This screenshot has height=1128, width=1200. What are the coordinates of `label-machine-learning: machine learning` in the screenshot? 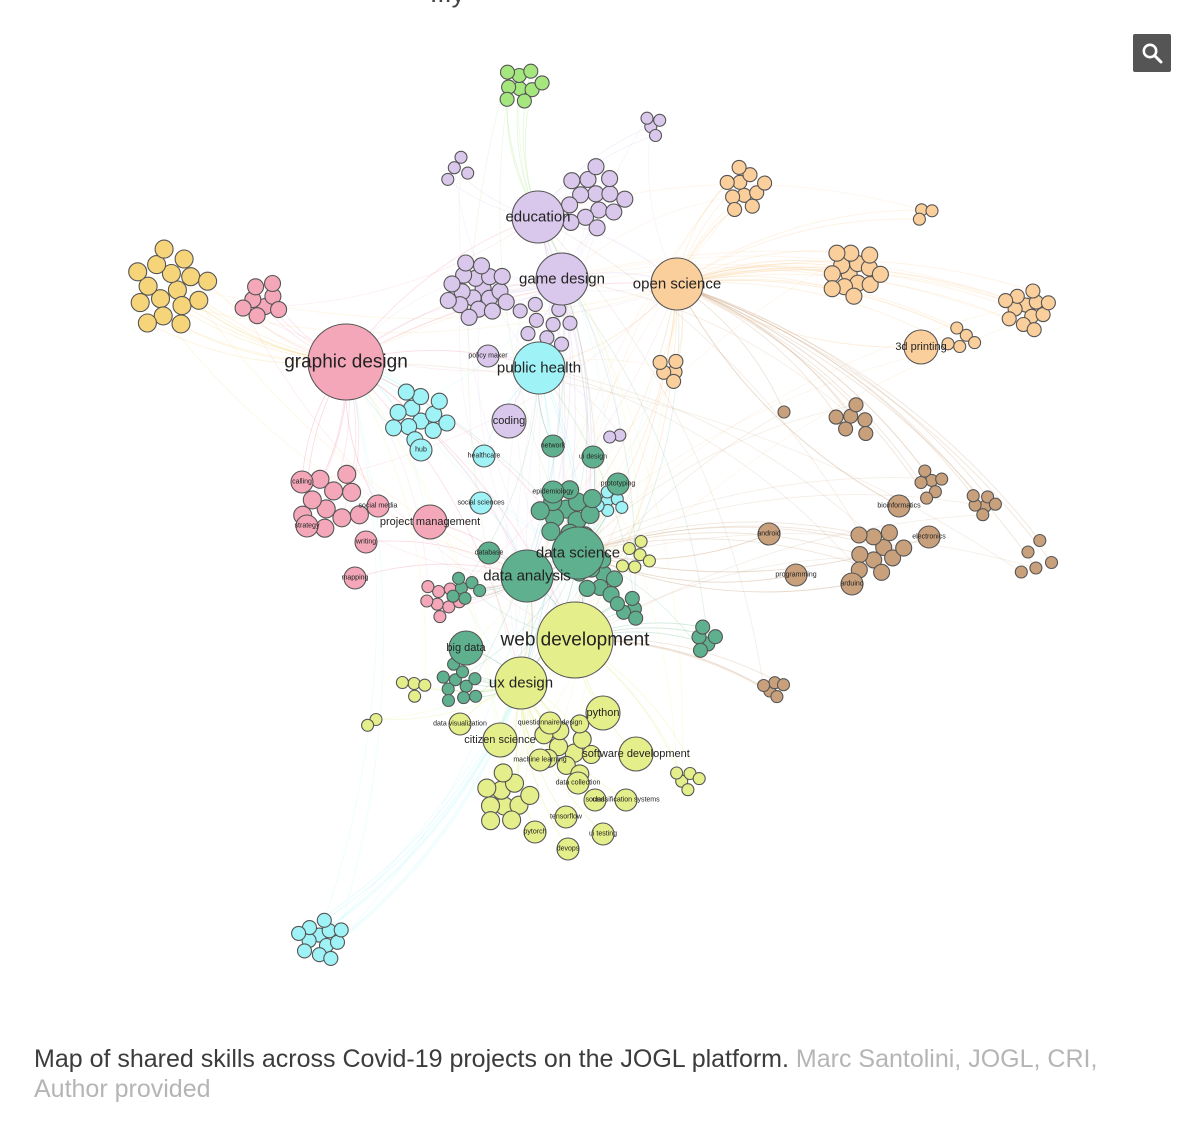 It's located at (539, 760).